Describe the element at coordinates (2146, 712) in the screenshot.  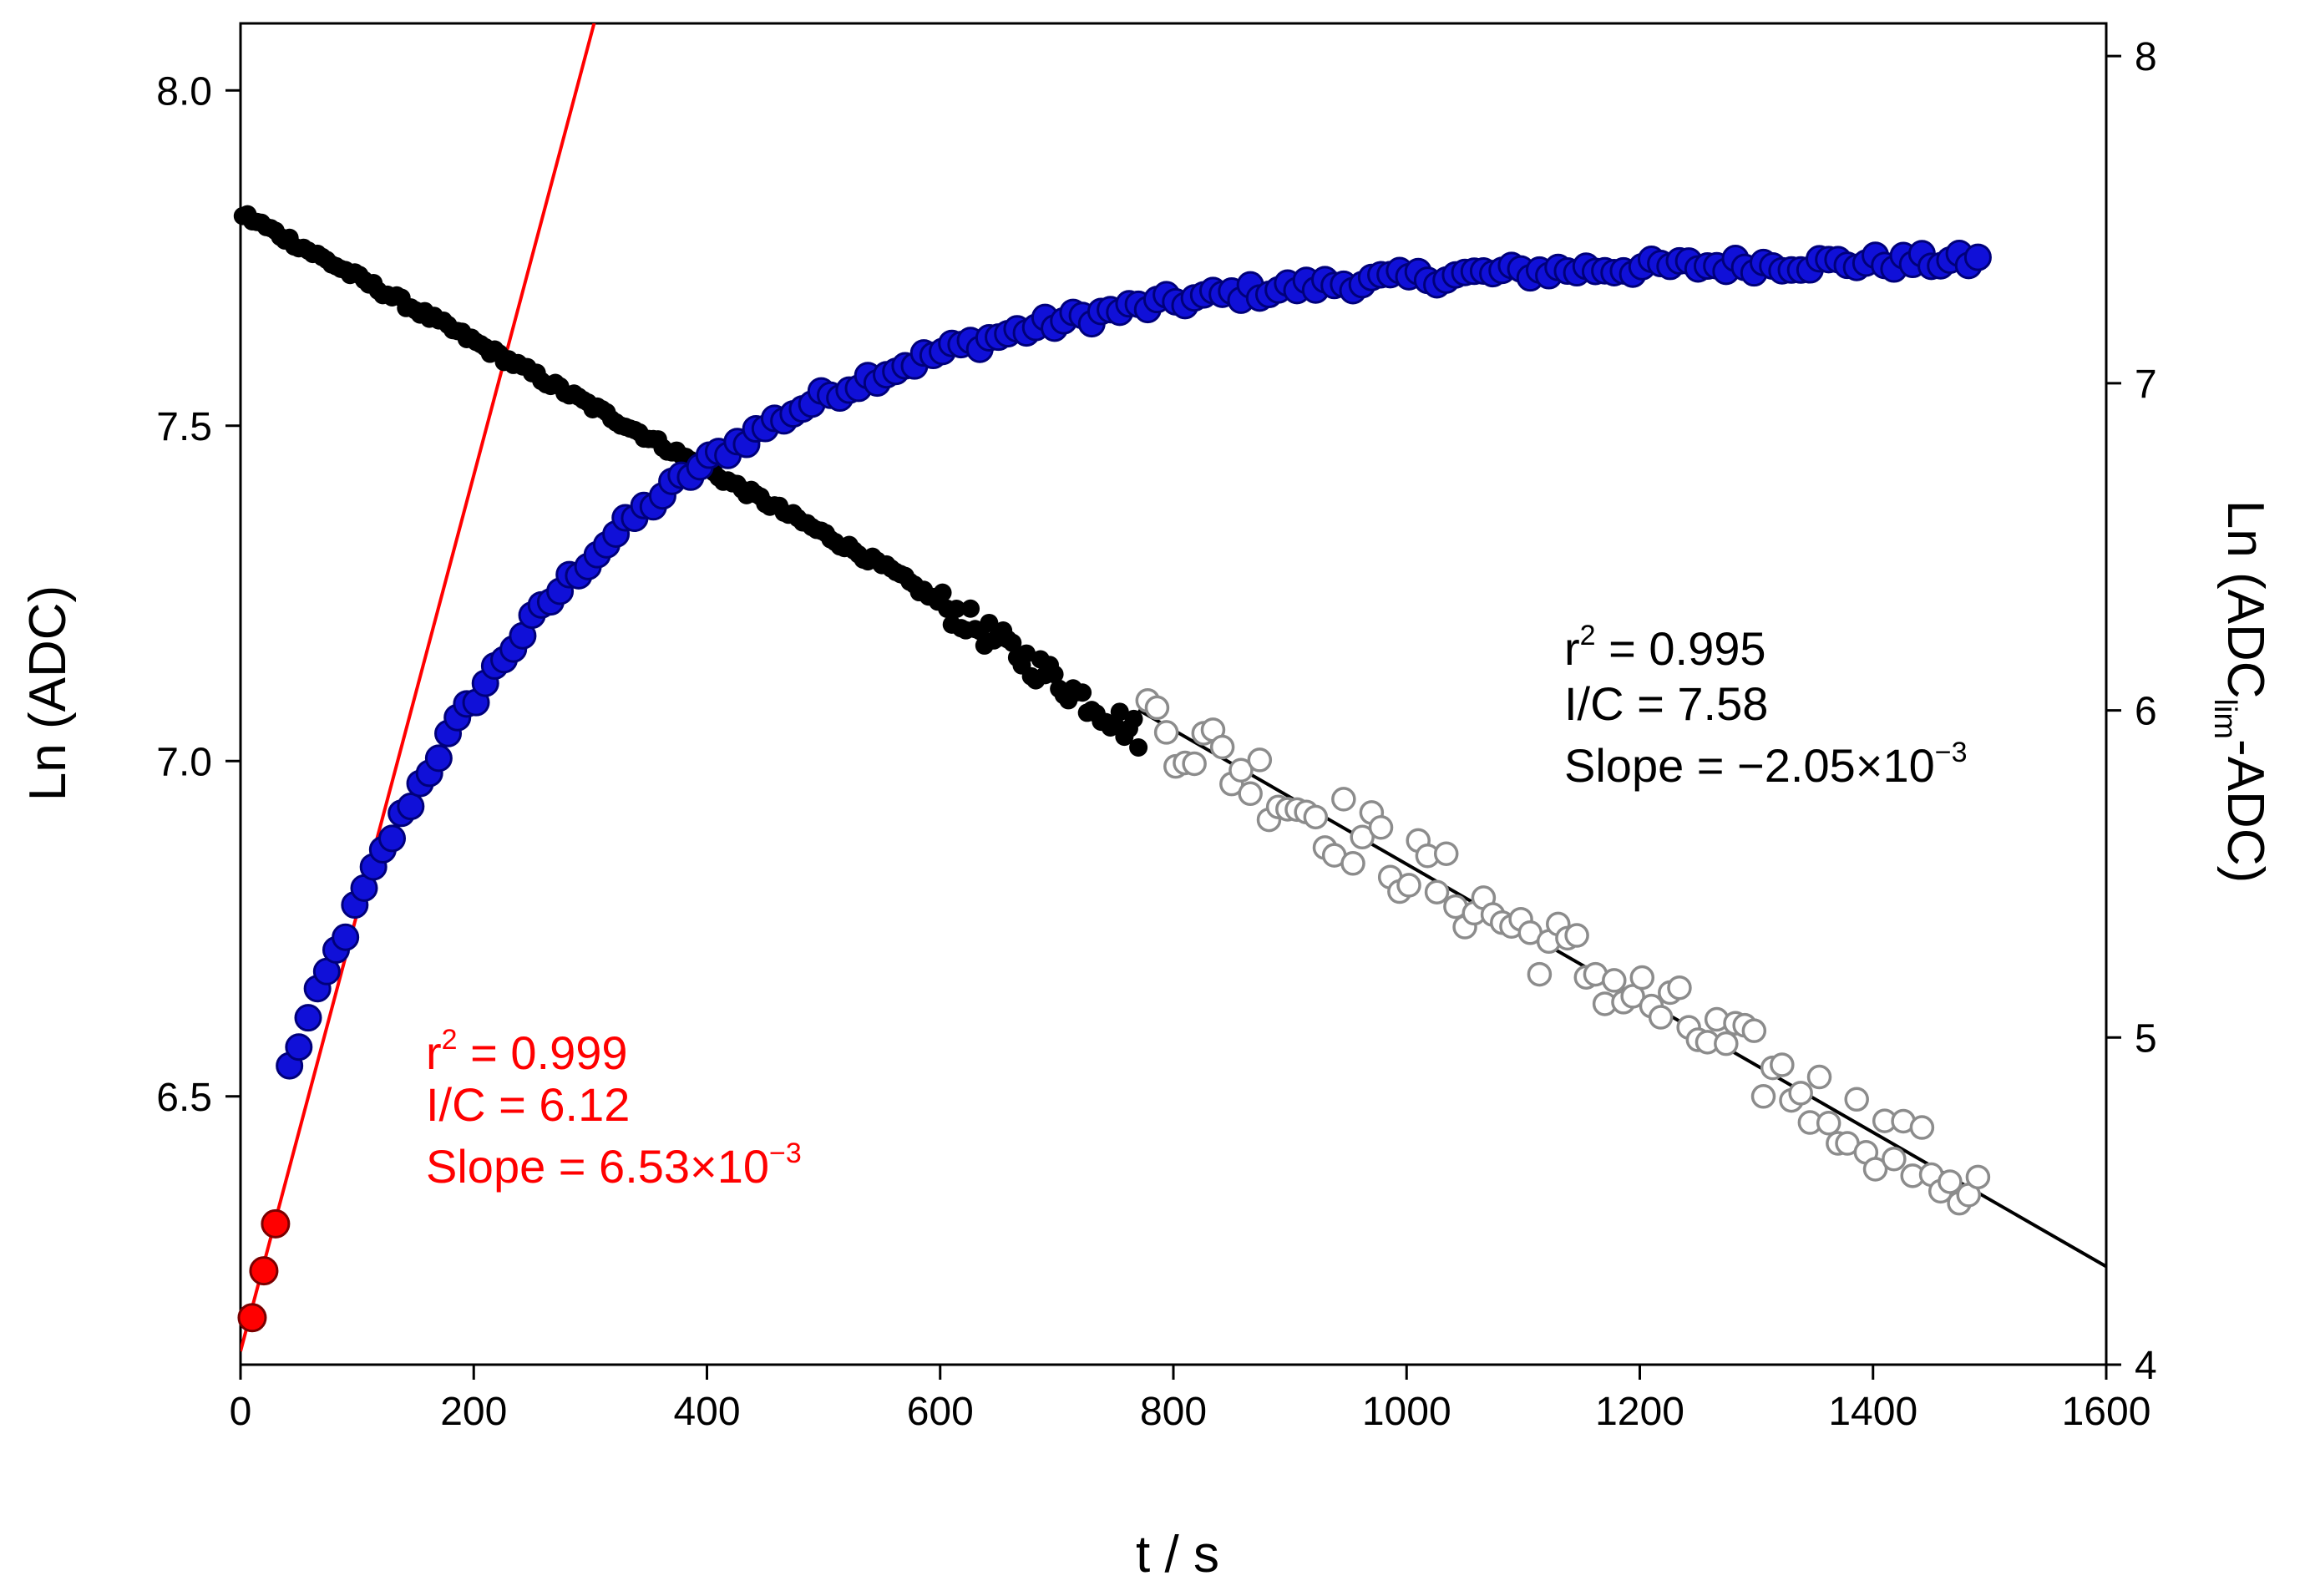
I see `y-right-tick-label: 6` at that location.